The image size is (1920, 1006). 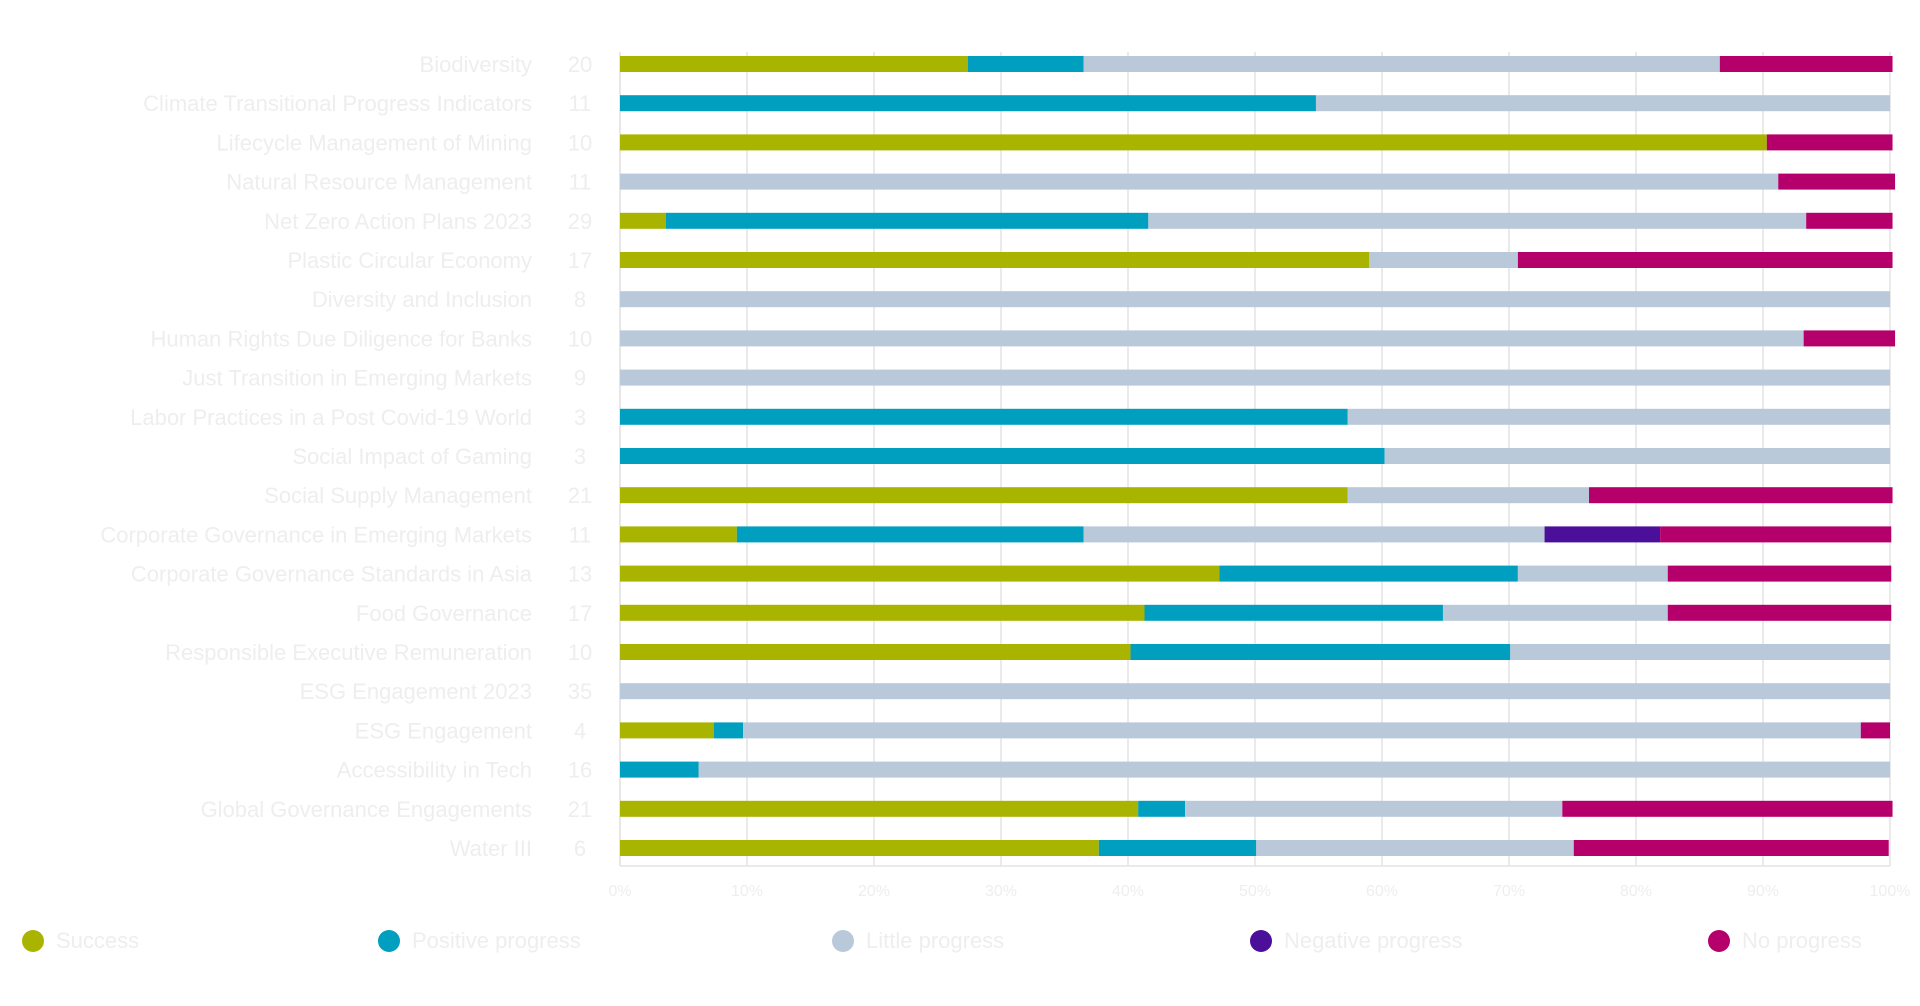 What do you see at coordinates (1255, 891) in the screenshot?
I see `x-tick-label: 50%` at bounding box center [1255, 891].